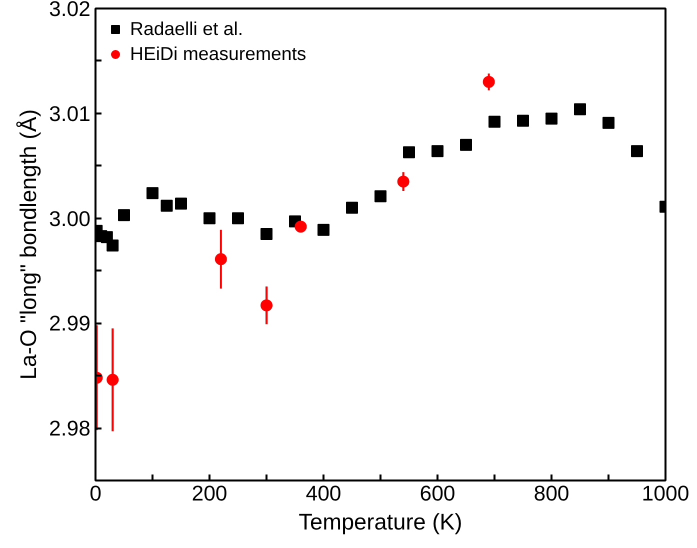 The height and width of the screenshot is (548, 697). Describe the element at coordinates (69, 428) in the screenshot. I see `y-tick-label: 2.98` at that location.